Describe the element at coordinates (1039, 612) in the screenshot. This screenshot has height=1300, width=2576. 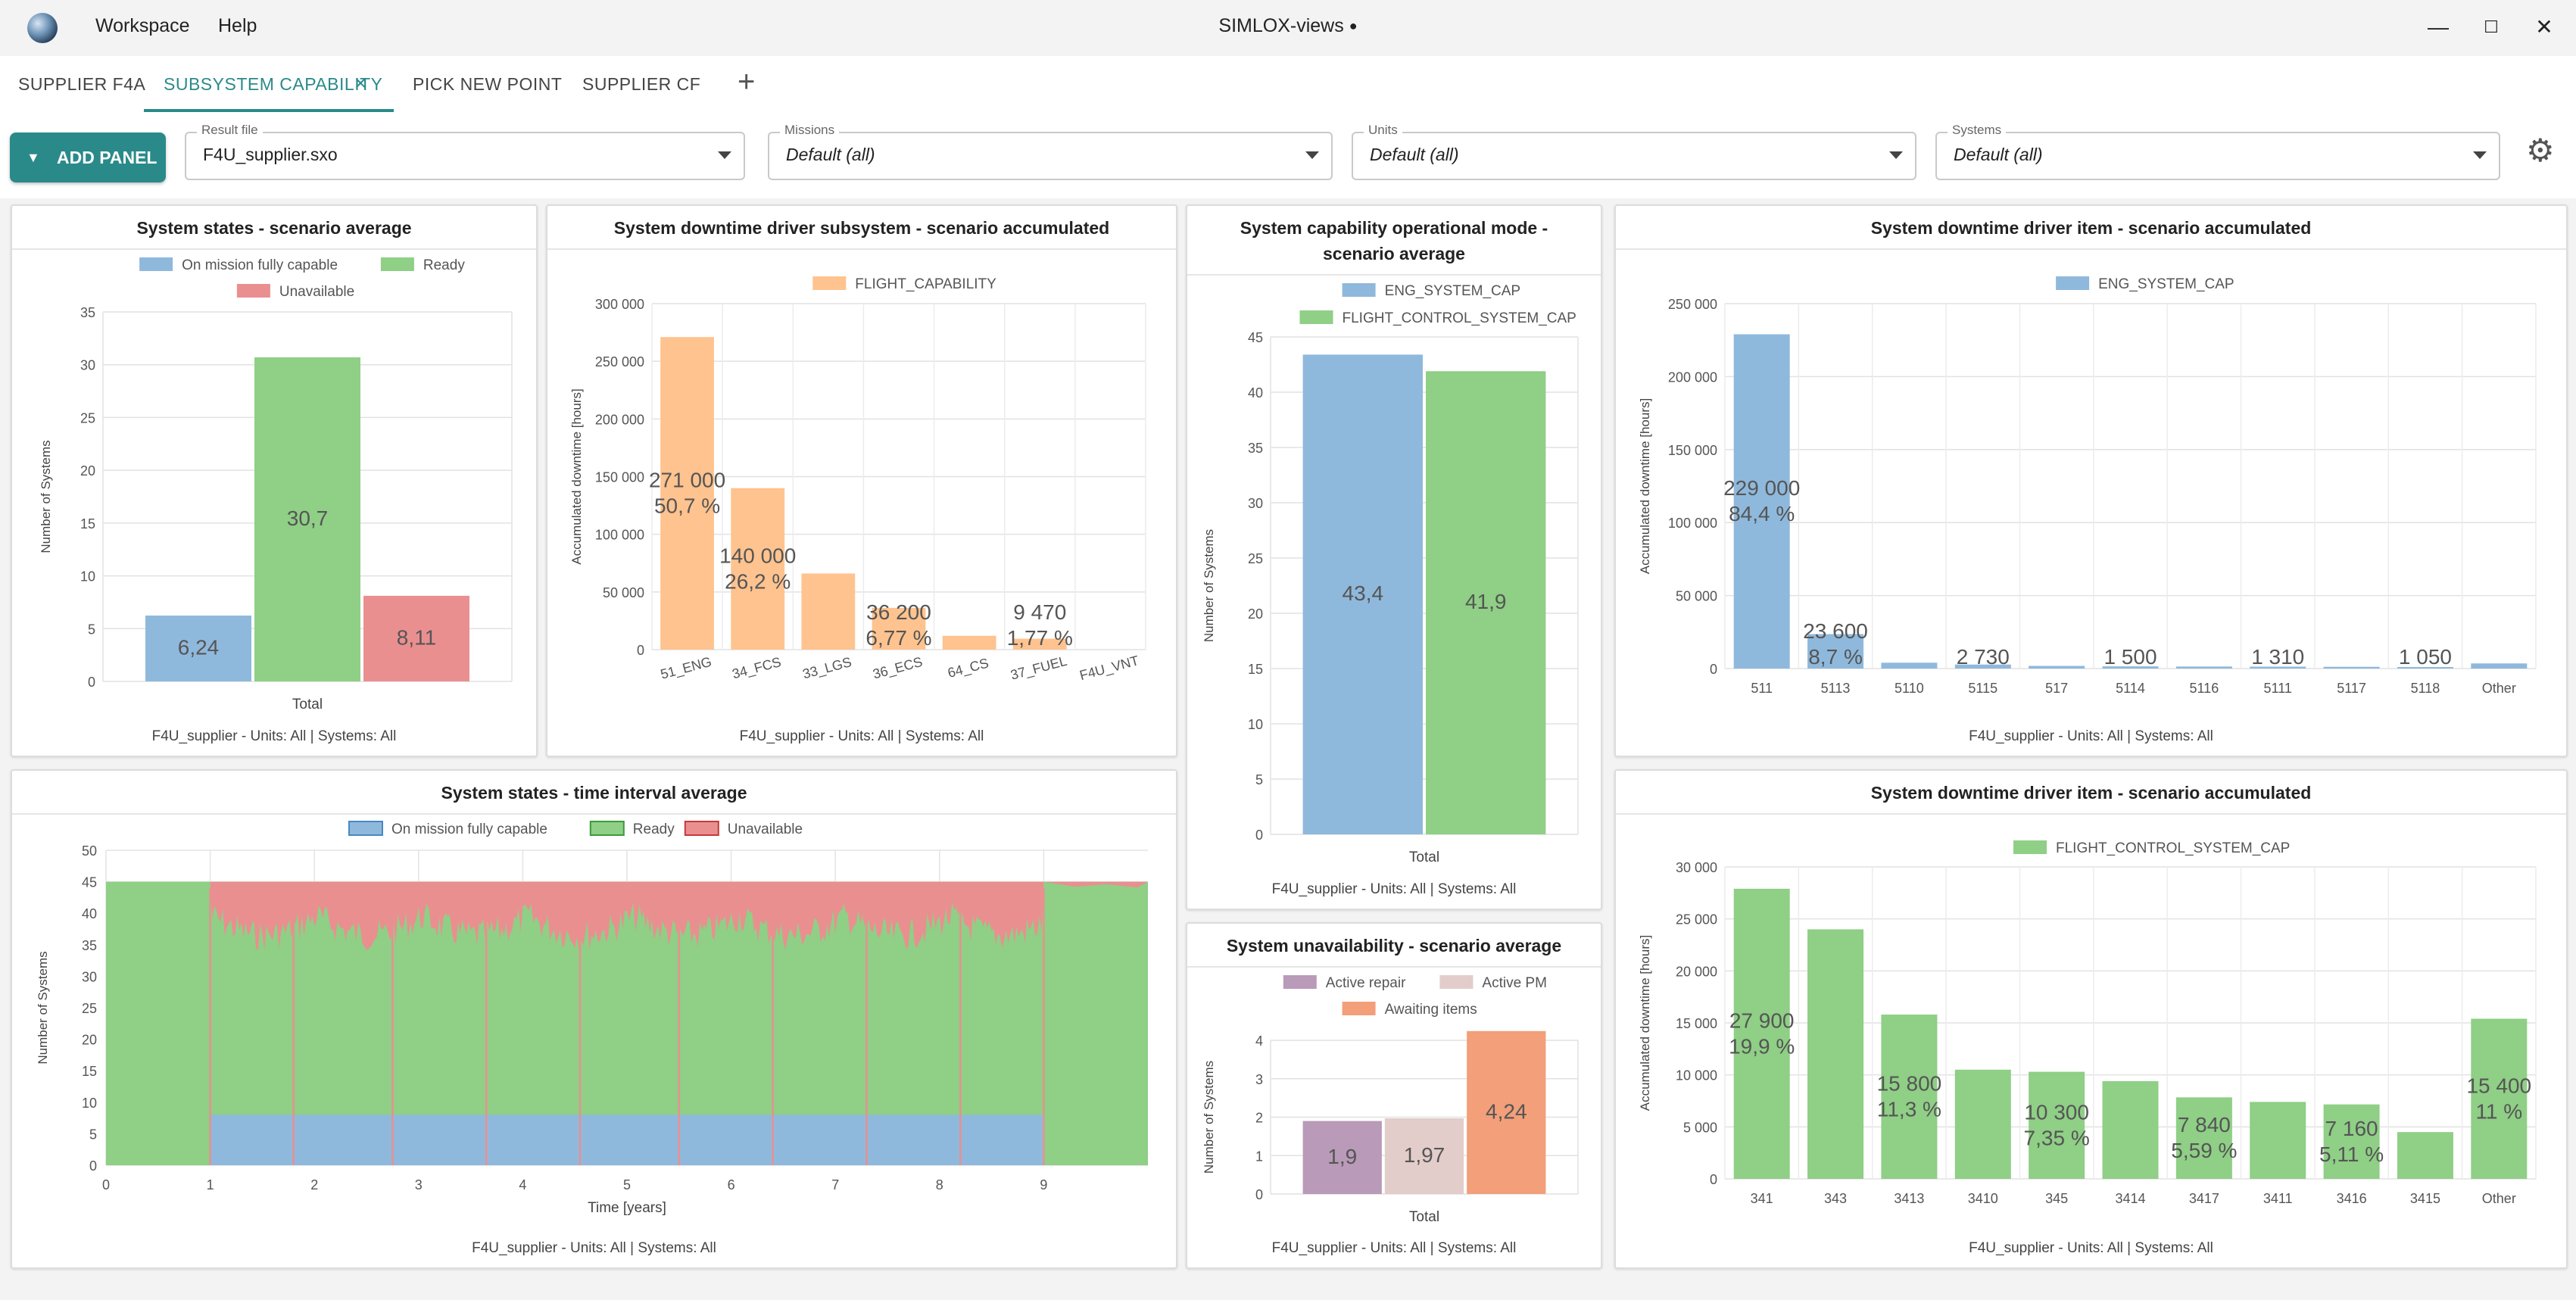
I see `data-label: 9 470` at that location.